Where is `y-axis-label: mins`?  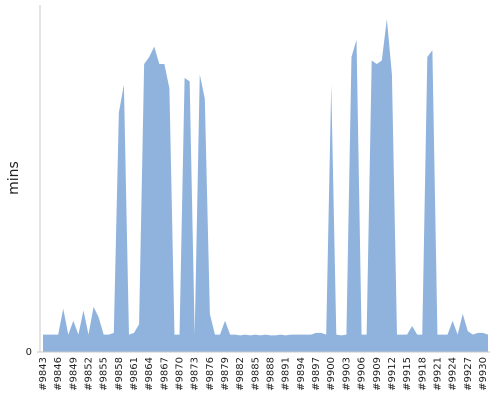
y-axis-label: mins is located at coordinates (14, 178).